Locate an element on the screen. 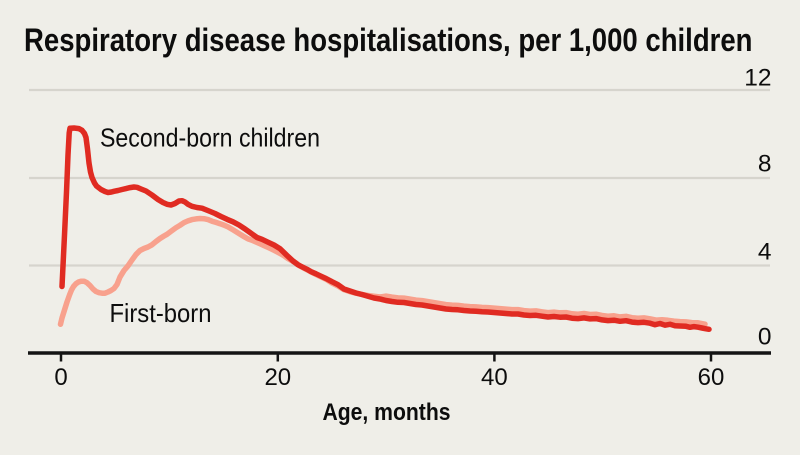 The image size is (800, 455). svg-text: 60 is located at coordinates (711, 377).